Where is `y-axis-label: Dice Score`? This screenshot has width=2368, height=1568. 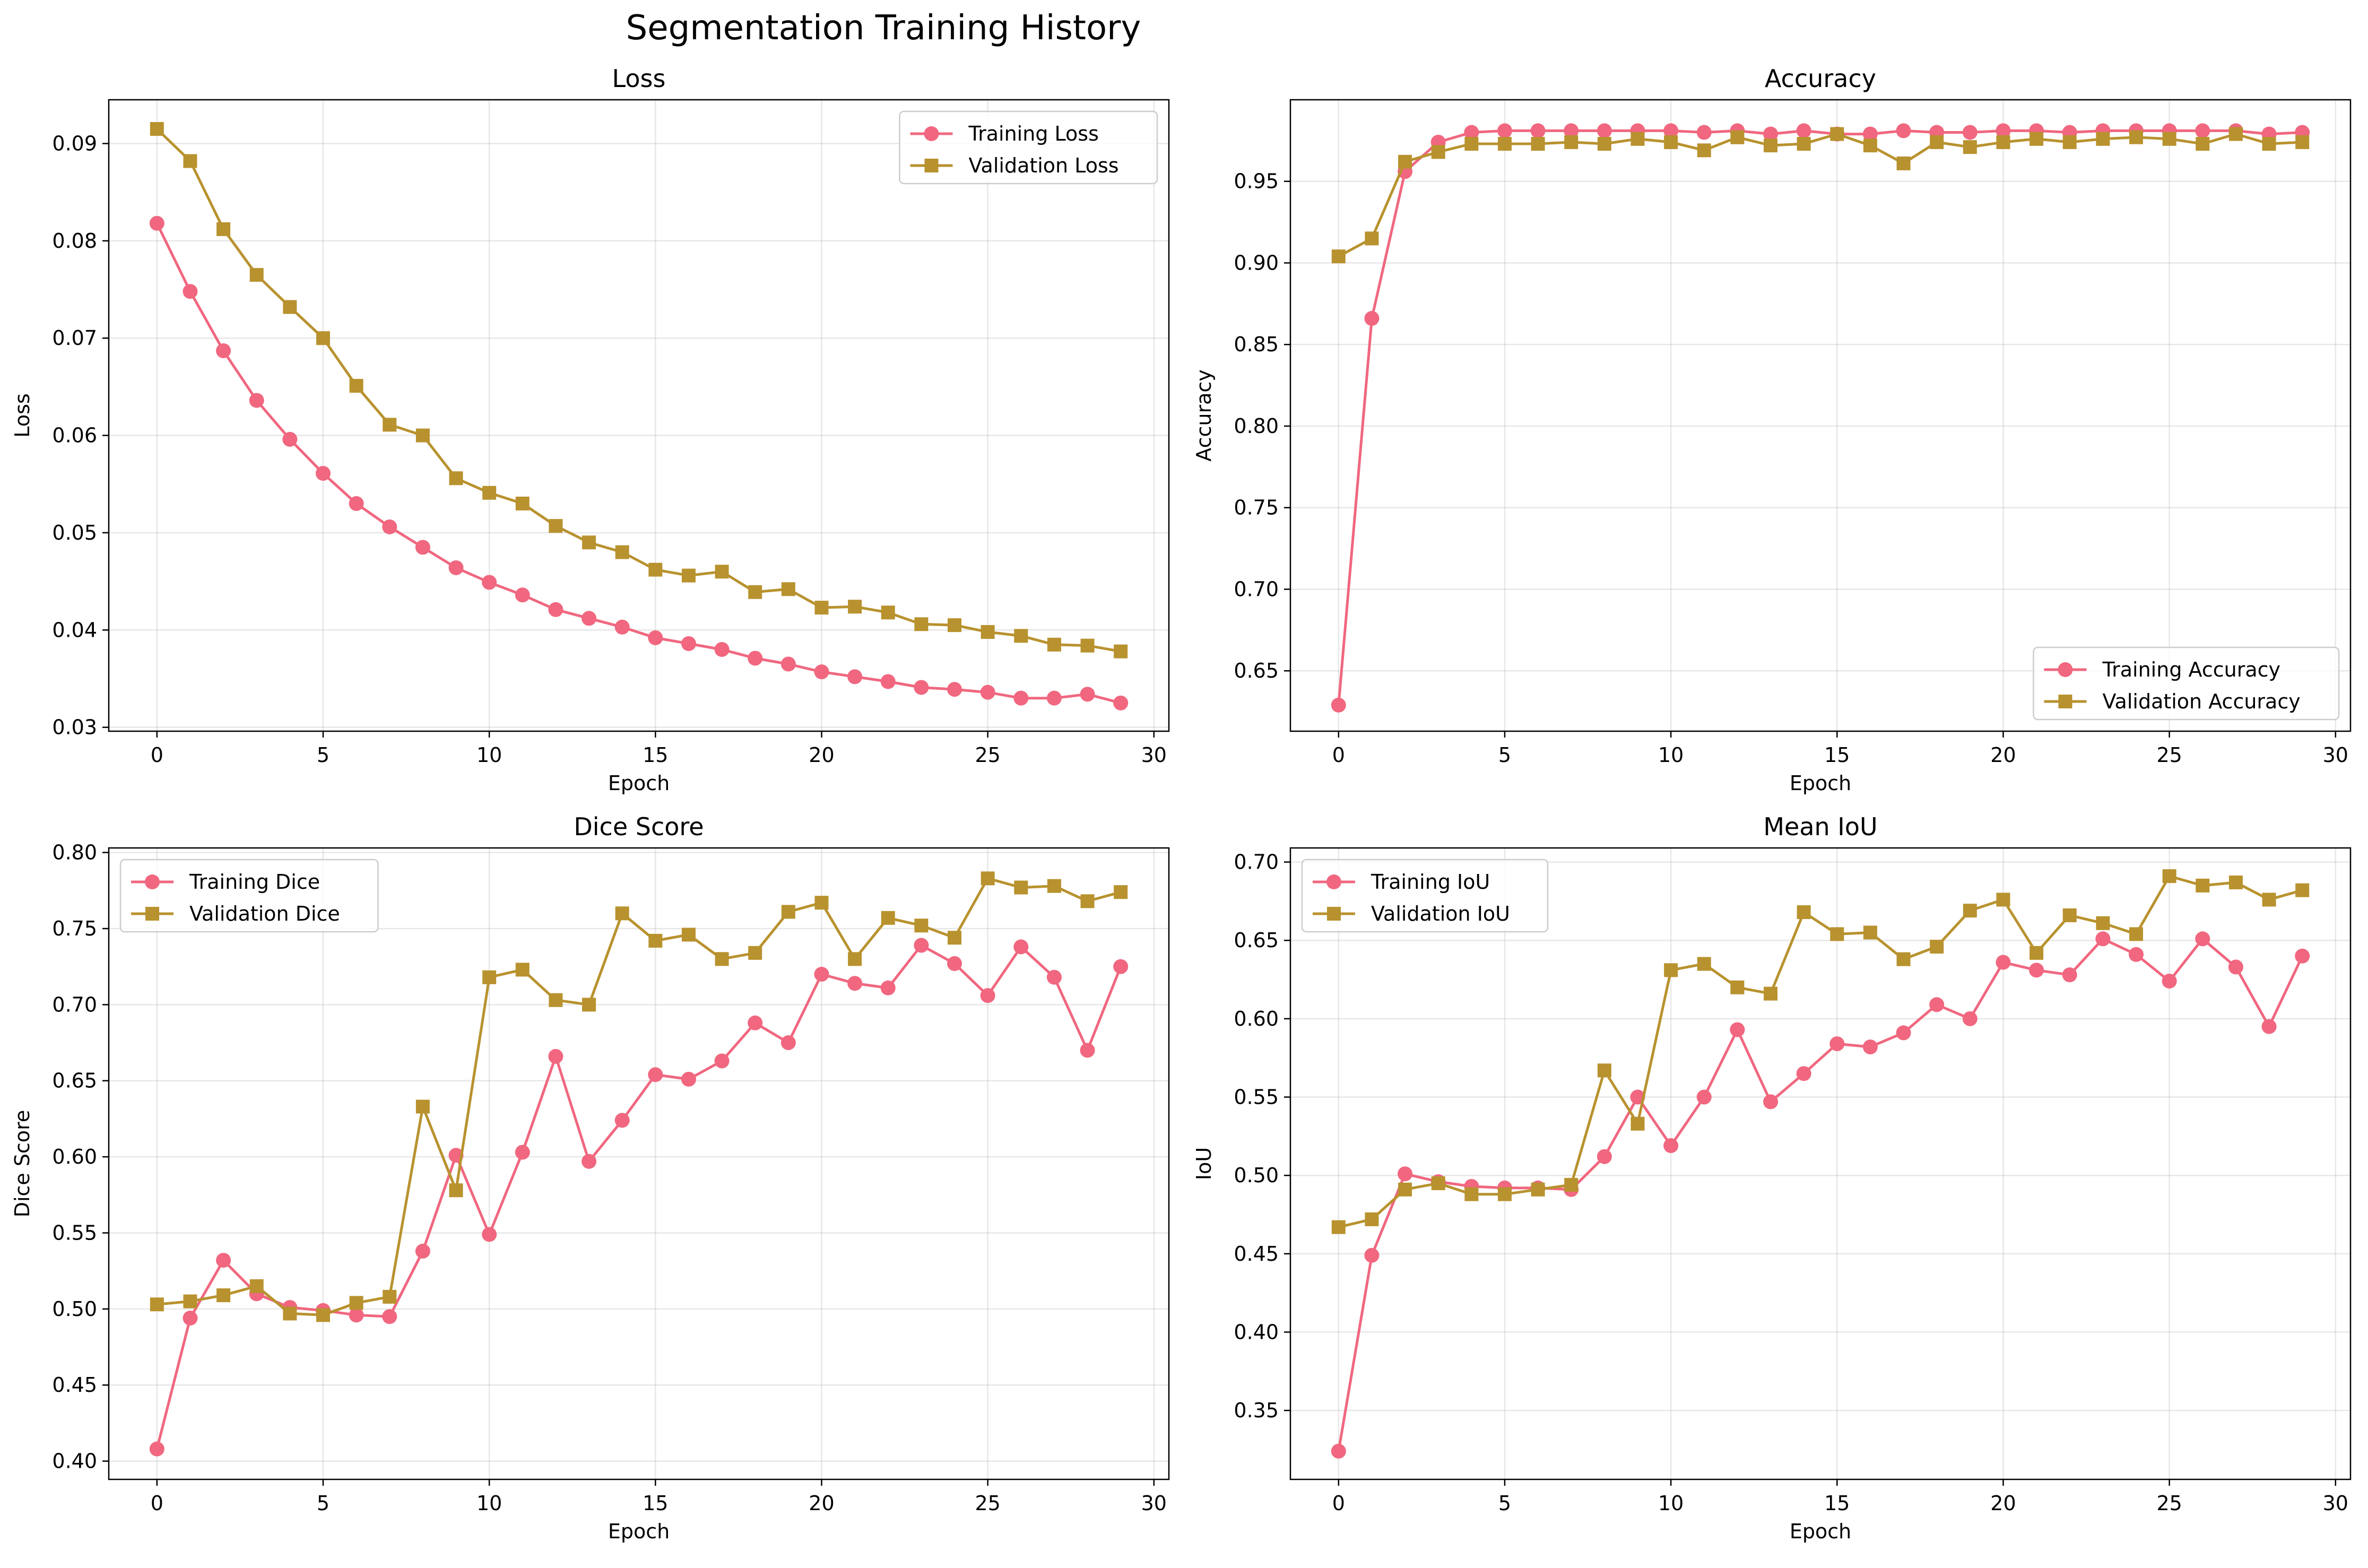 y-axis-label: Dice Score is located at coordinates (23, 1164).